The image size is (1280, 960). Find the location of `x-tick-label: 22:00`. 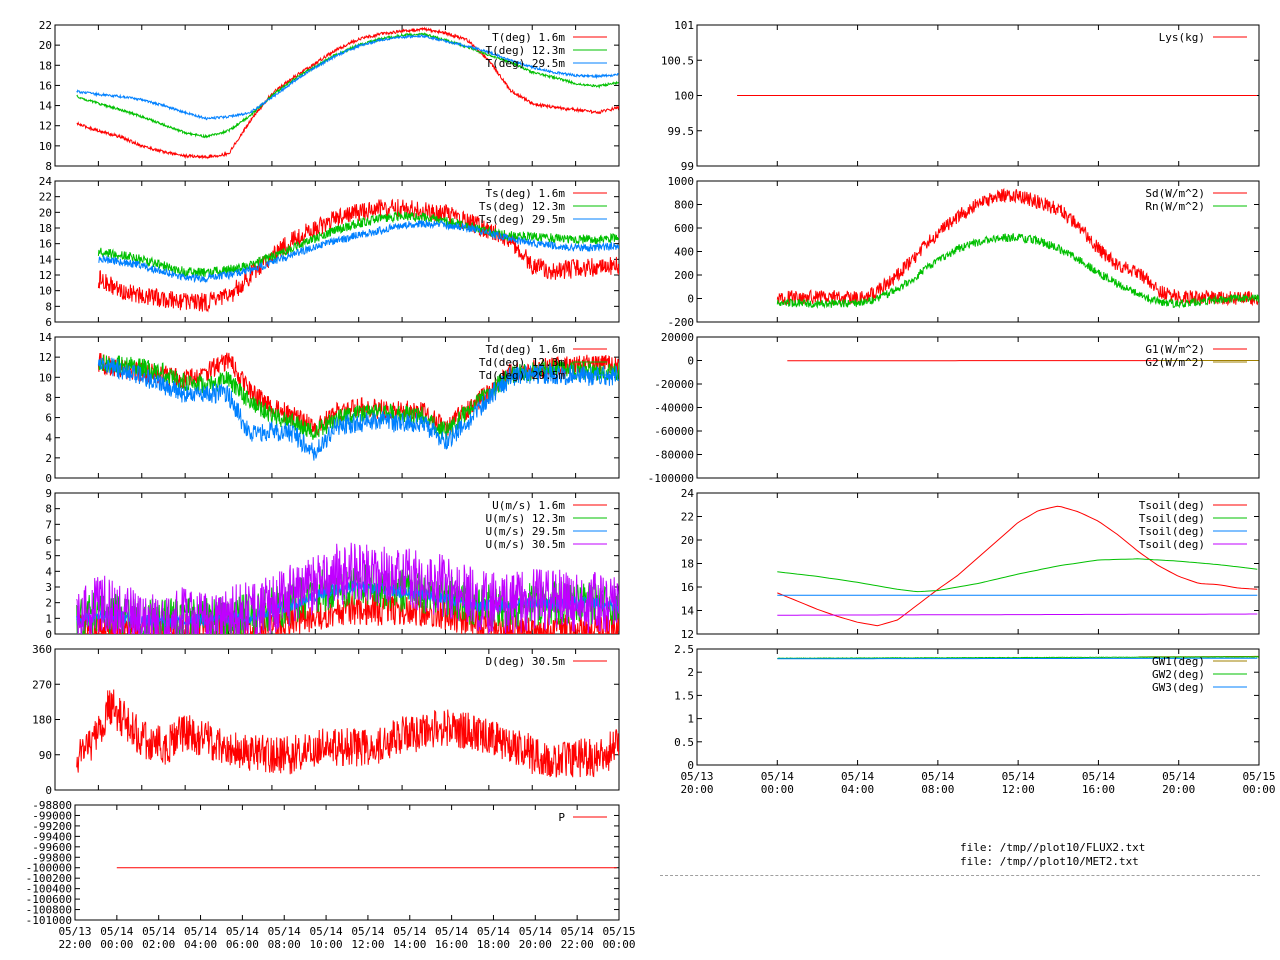

x-tick-label: 22:00 is located at coordinates (74, 944).